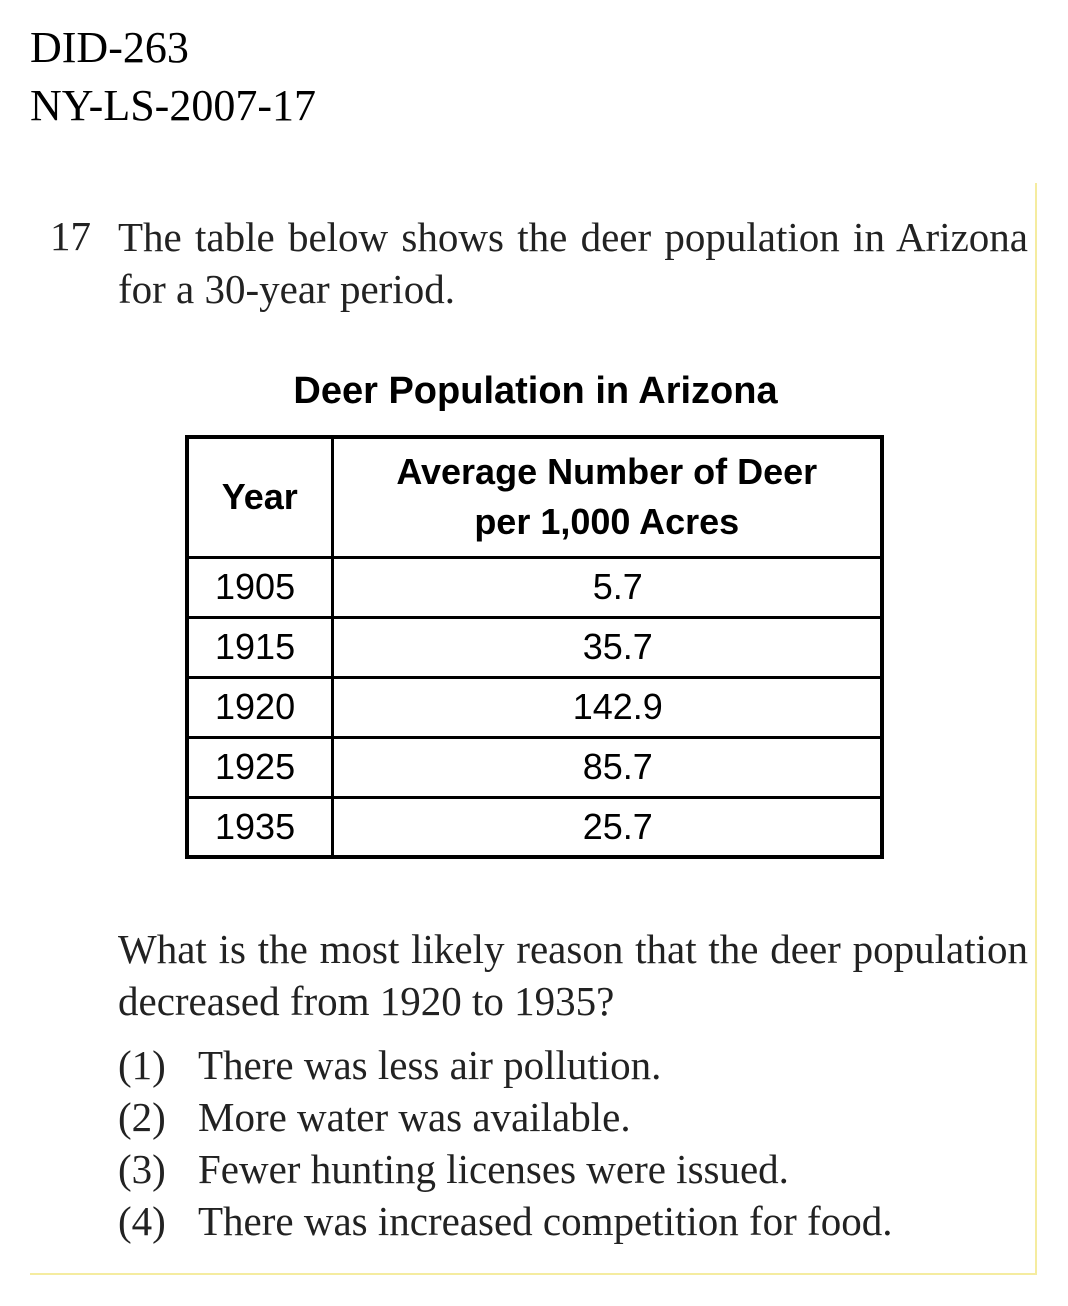 The width and height of the screenshot is (1068, 1306). Describe the element at coordinates (430, 1065) in the screenshot. I see `choice-text: There was less air pollution.` at that location.